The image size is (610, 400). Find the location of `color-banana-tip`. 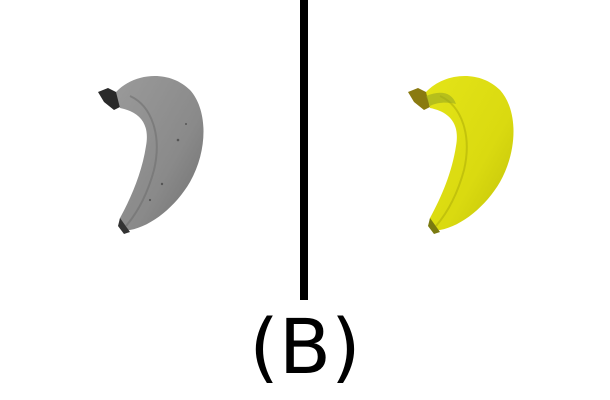

color-banana-tip is located at coordinates (434, 226).